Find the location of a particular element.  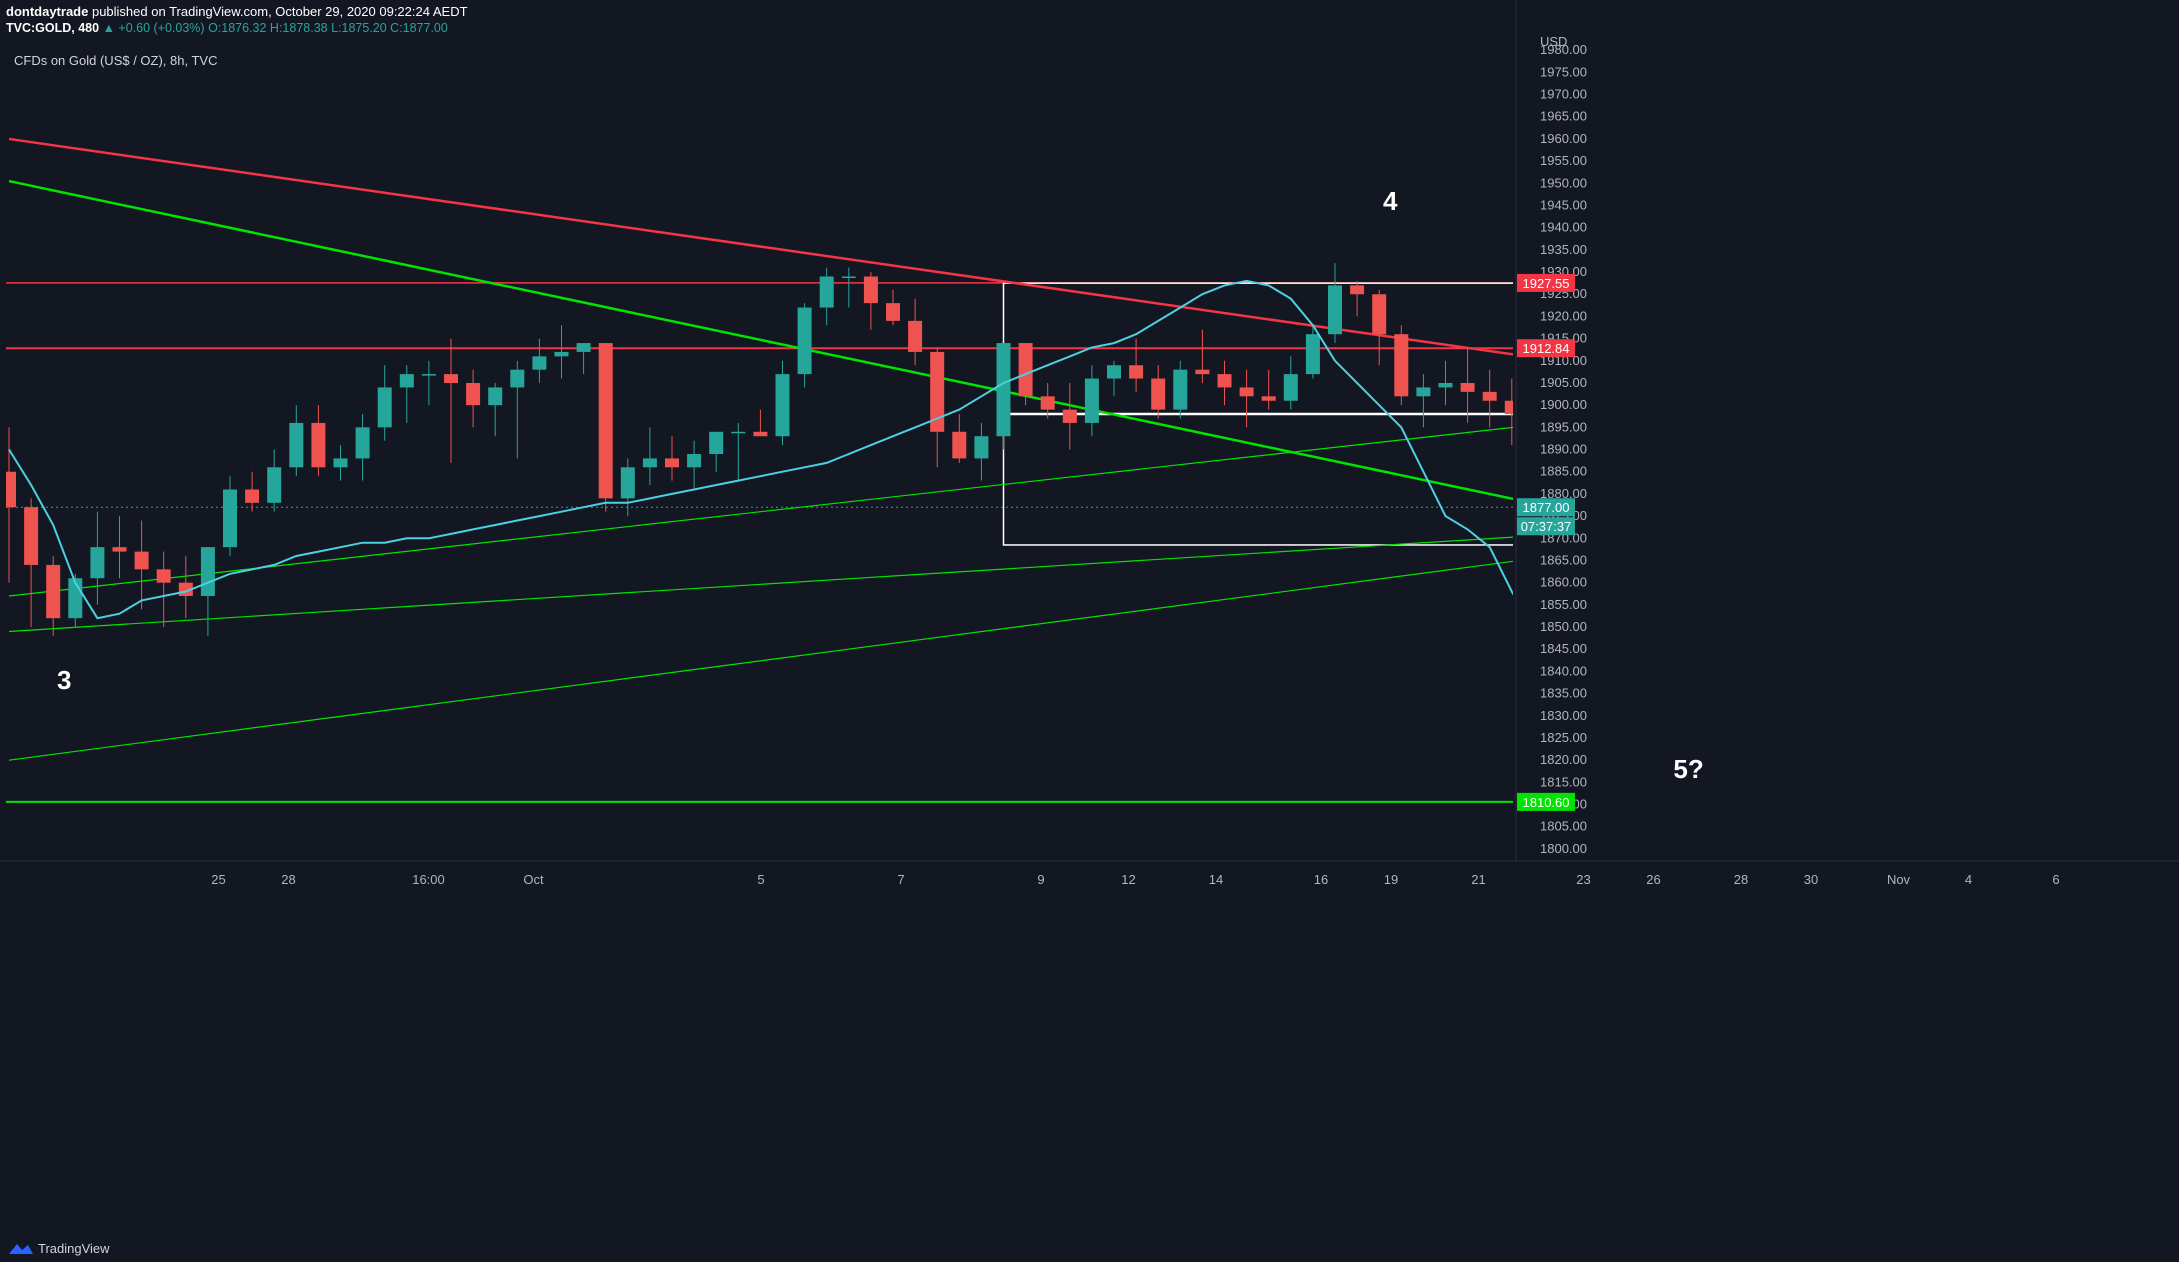

price-tag-countdown-bg is located at coordinates (1546, 526).